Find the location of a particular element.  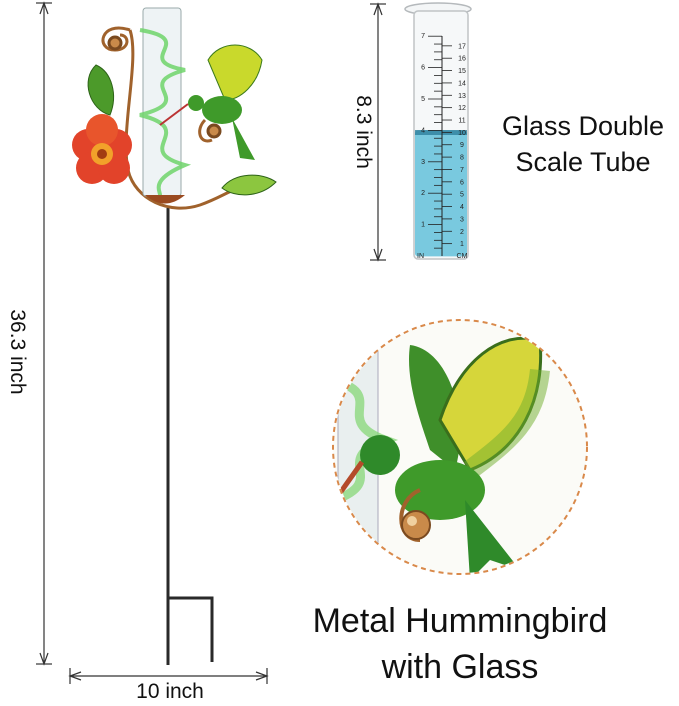

tube-title: Glass Double Scale Tube is located at coordinates (583, 144).